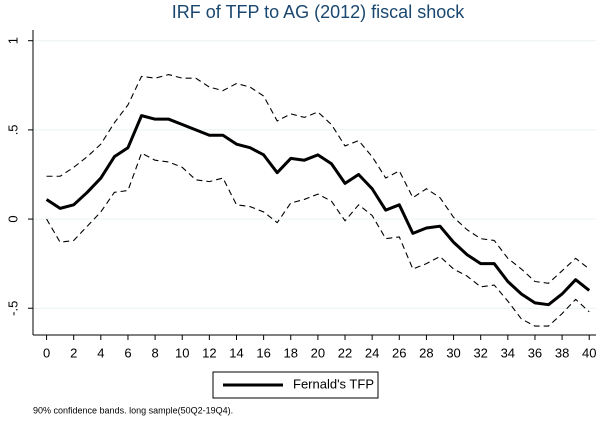 Image resolution: width=605 pixels, height=427 pixels. Describe the element at coordinates (12, 218) in the screenshot. I see `y-tick-label: 0` at that location.